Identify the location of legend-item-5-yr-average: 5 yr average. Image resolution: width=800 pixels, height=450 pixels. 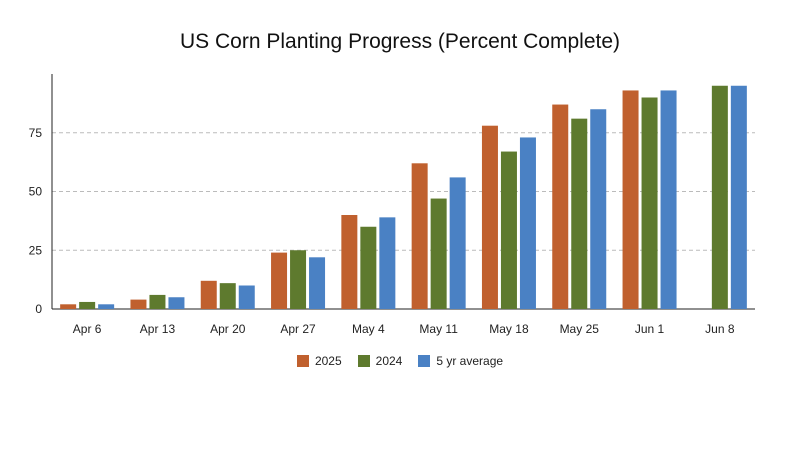
(460, 361).